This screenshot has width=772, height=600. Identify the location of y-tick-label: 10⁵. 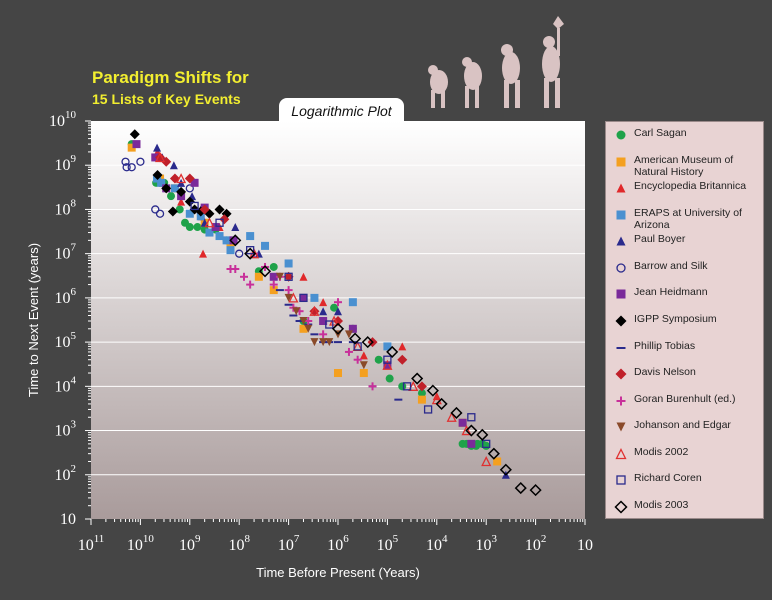
(66, 340).